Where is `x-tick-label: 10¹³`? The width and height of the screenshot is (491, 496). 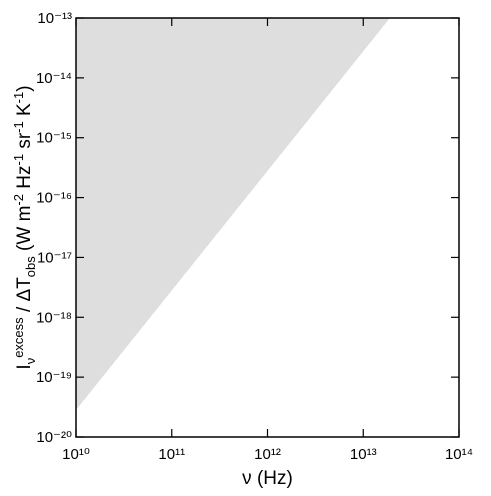 x-tick-label: 10¹³ is located at coordinates (363, 454).